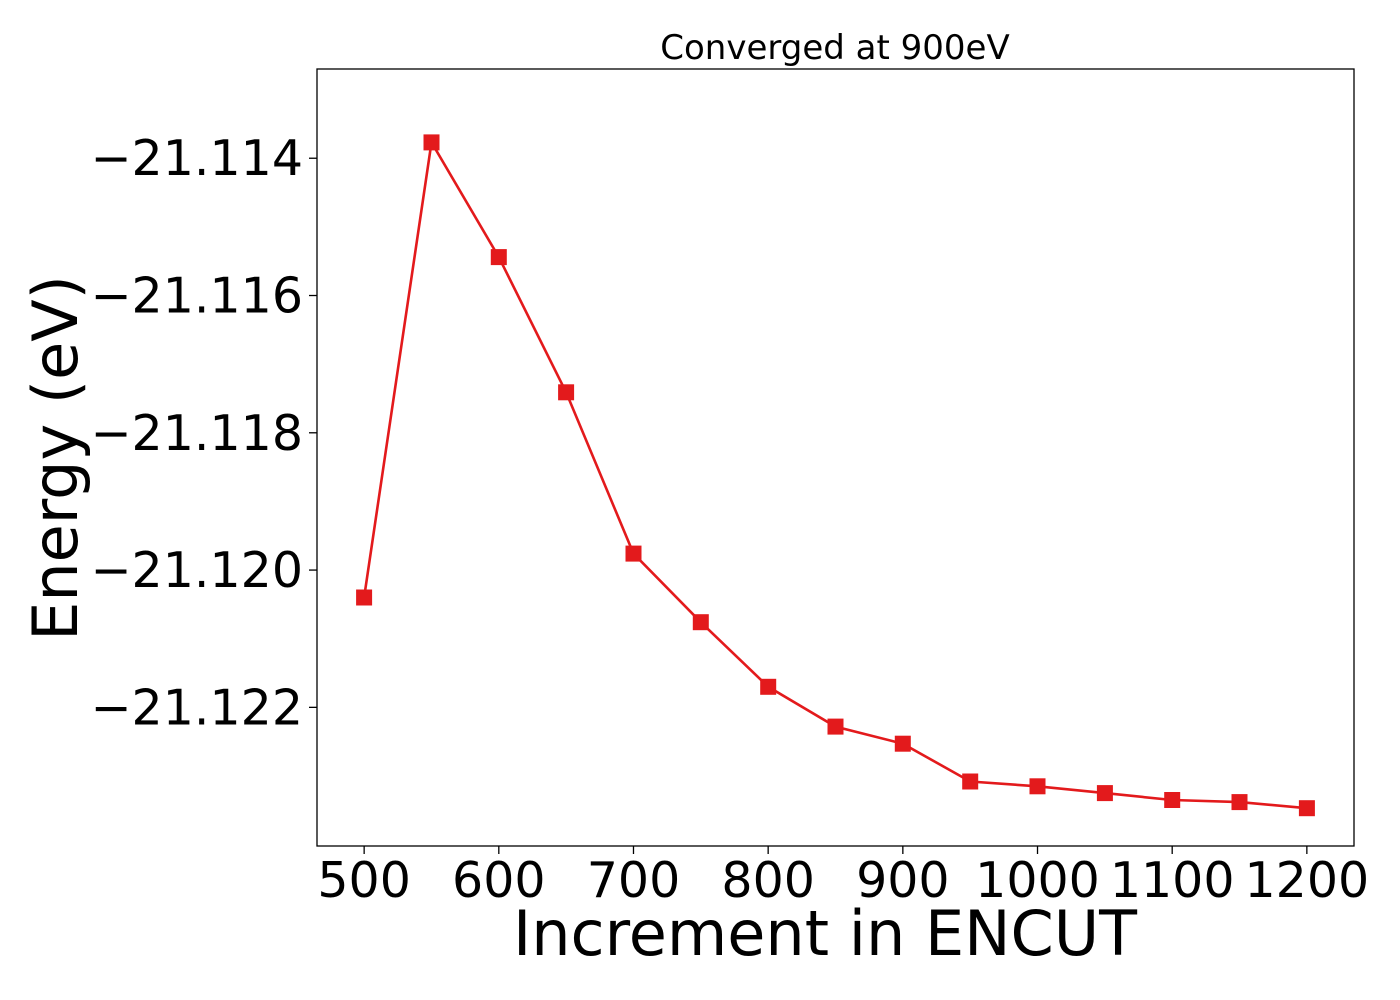 The image size is (1400, 1000). What do you see at coordinates (903, 880) in the screenshot?
I see `x-tick-label: 900` at bounding box center [903, 880].